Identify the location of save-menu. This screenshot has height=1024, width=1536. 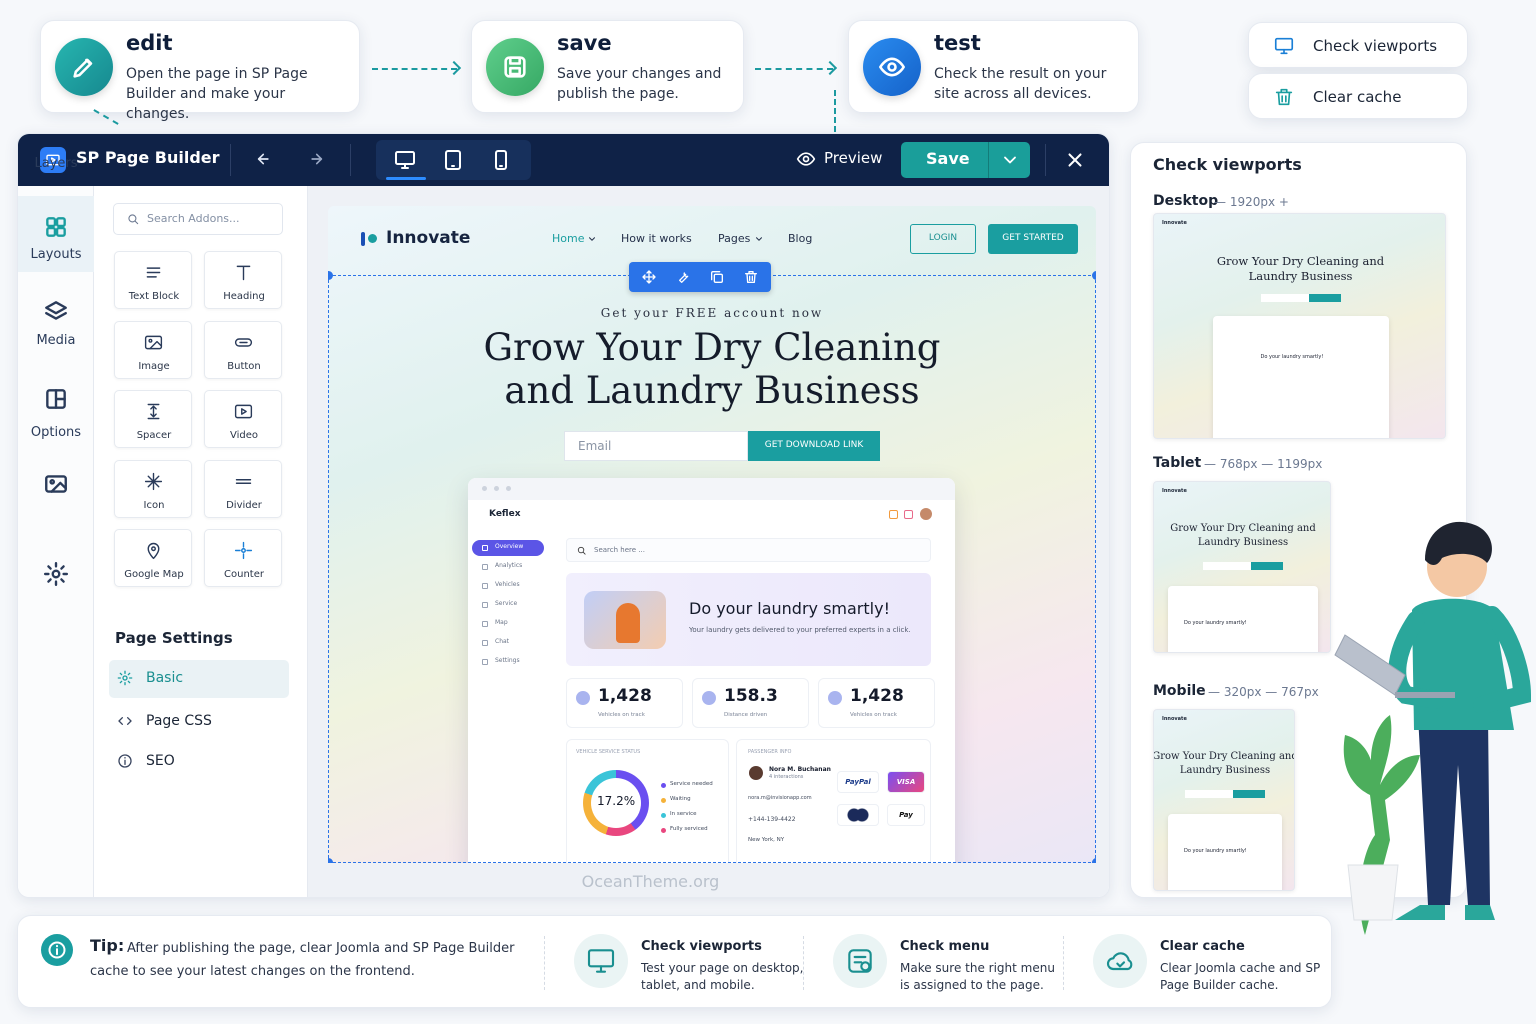
(1010, 160).